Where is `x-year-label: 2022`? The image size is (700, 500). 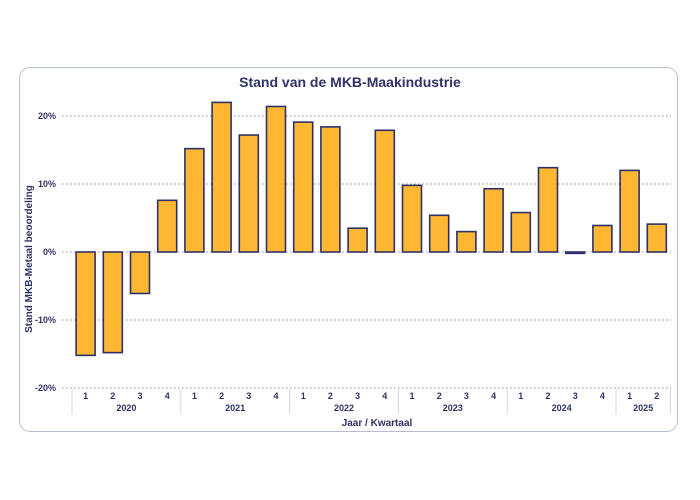
x-year-label: 2022 is located at coordinates (344, 408).